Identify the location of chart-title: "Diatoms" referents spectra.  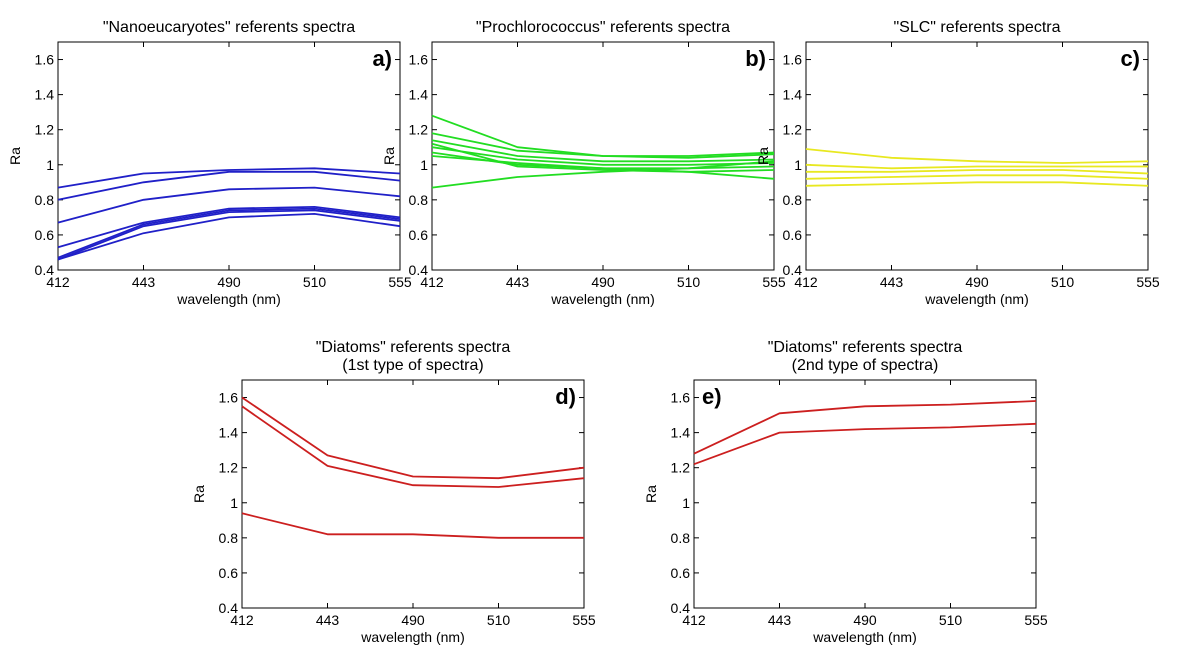
(413, 347).